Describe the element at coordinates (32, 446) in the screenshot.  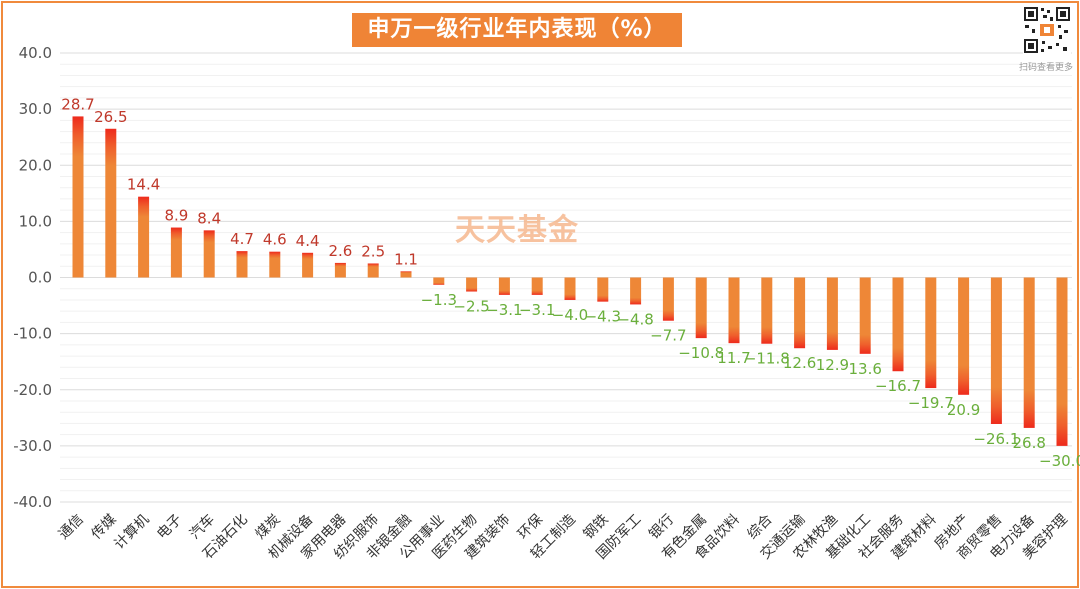
I see `y-tick-label: -30.0` at that location.